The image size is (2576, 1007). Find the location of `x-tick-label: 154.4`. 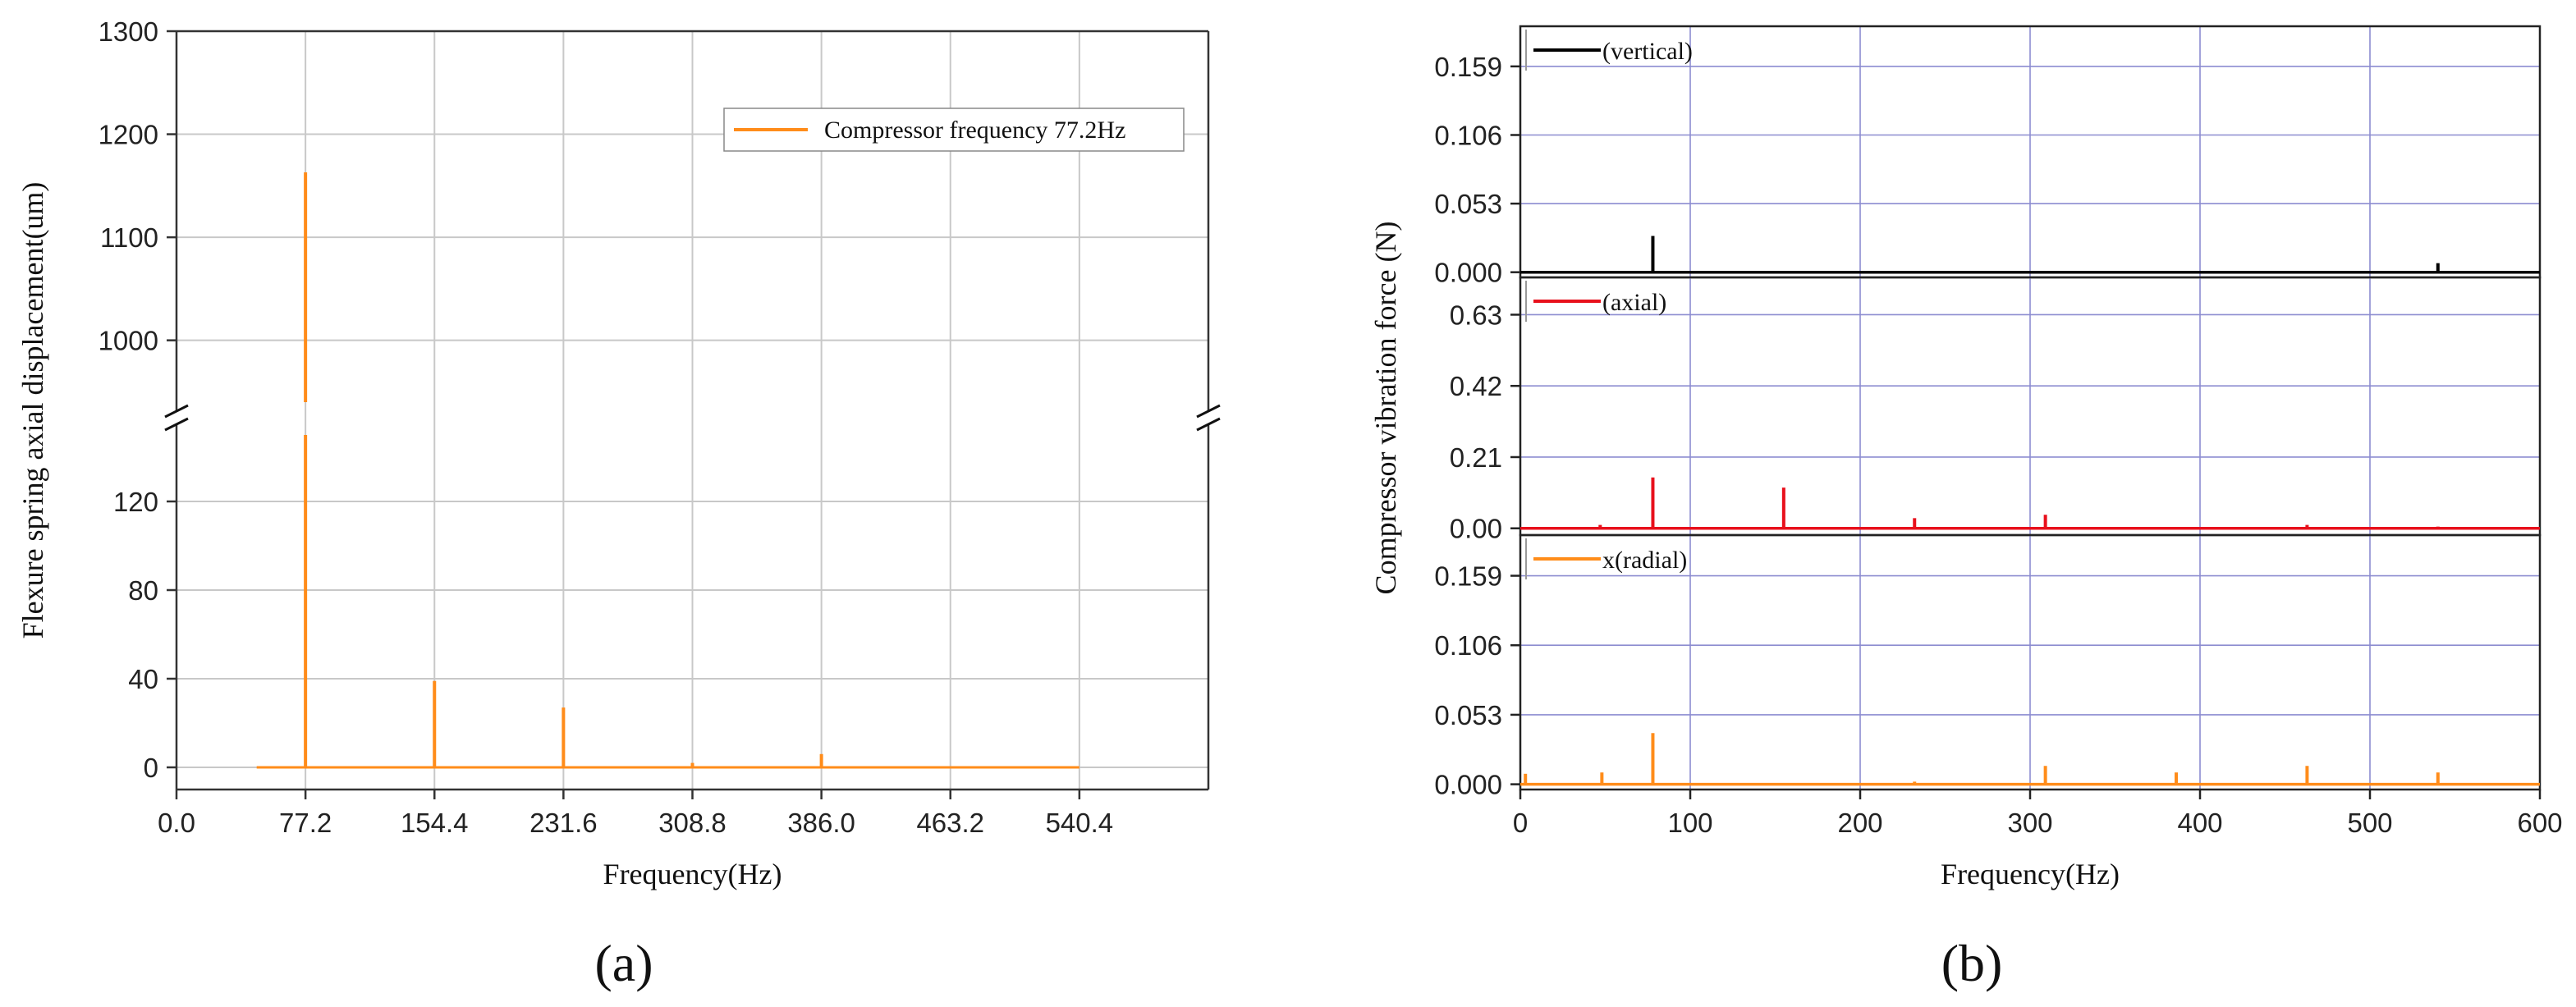

x-tick-label: 154.4 is located at coordinates (435, 823).